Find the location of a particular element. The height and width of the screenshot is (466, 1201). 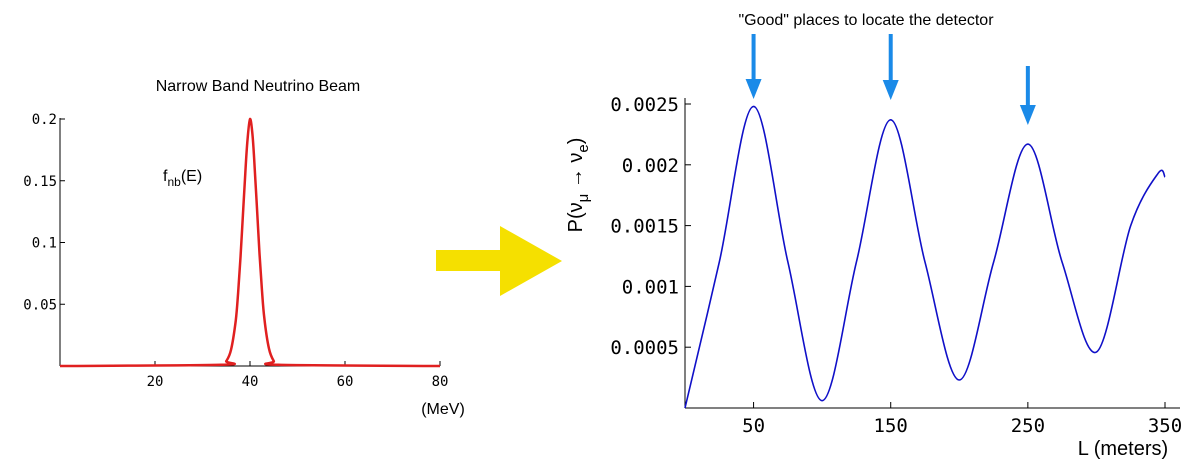

right-chart-title: "Good" places to locate the detector is located at coordinates (866, 20).